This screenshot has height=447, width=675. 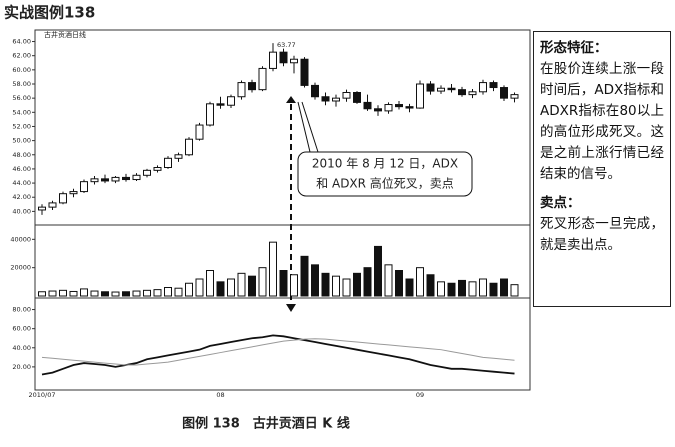 What do you see at coordinates (21, 169) in the screenshot?
I see `y-tick-label: 46.00` at bounding box center [21, 169].